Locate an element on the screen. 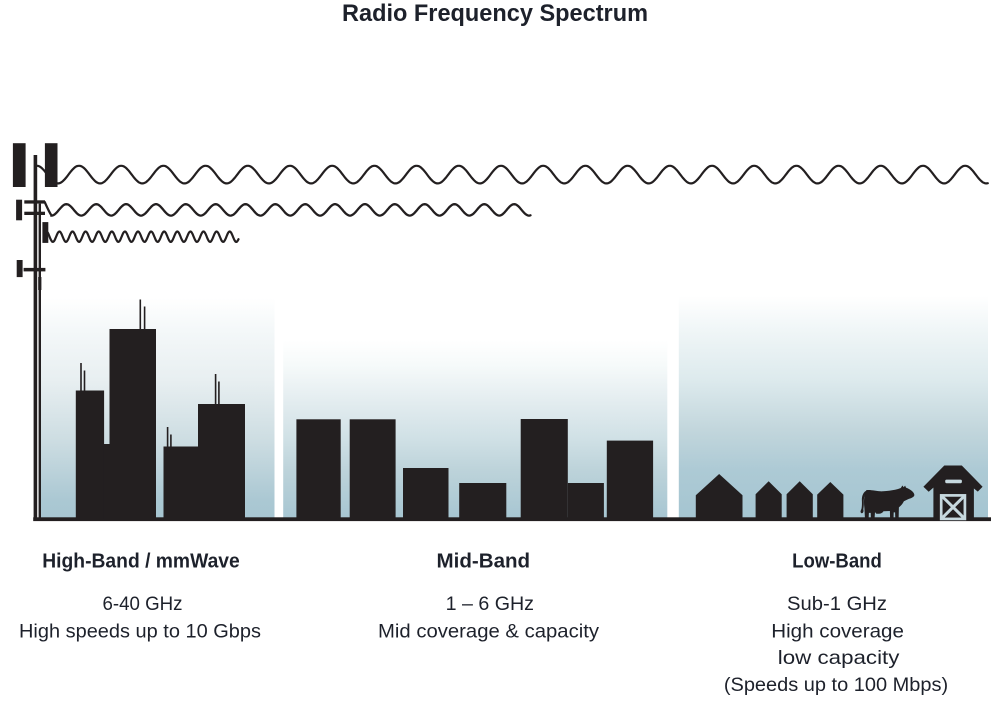 The image size is (1000, 705). svg-text: Radio Frequency Spectrum is located at coordinates (495, 13).